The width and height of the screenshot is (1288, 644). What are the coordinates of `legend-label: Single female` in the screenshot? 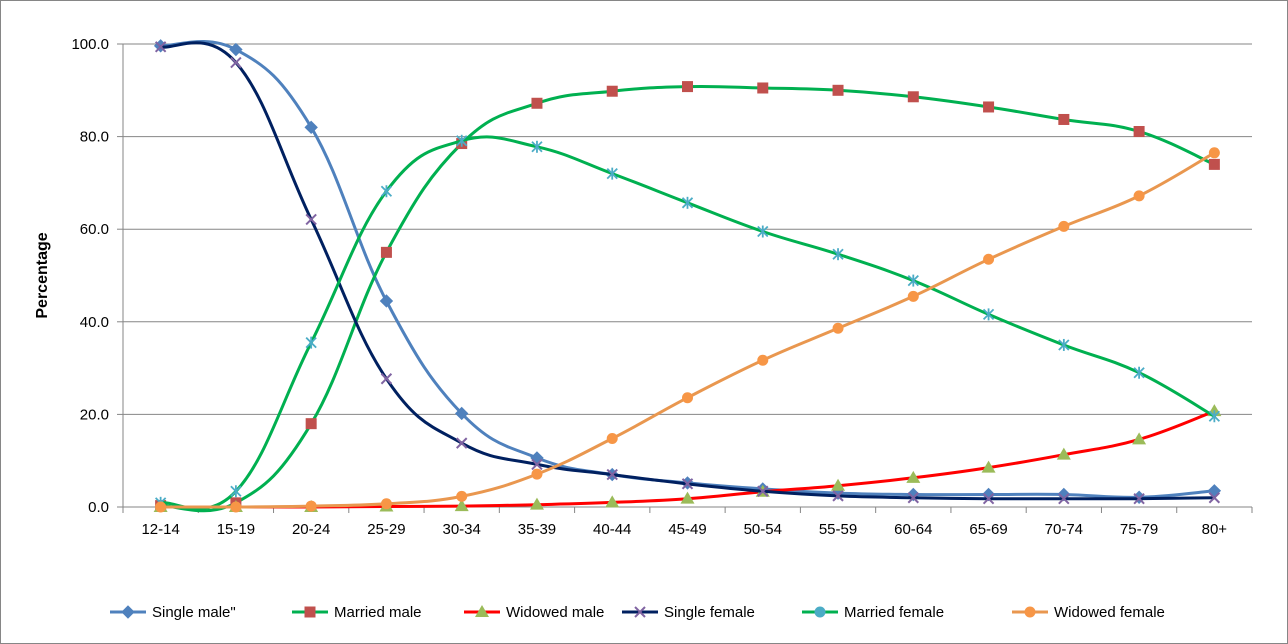 It's located at (709, 612).